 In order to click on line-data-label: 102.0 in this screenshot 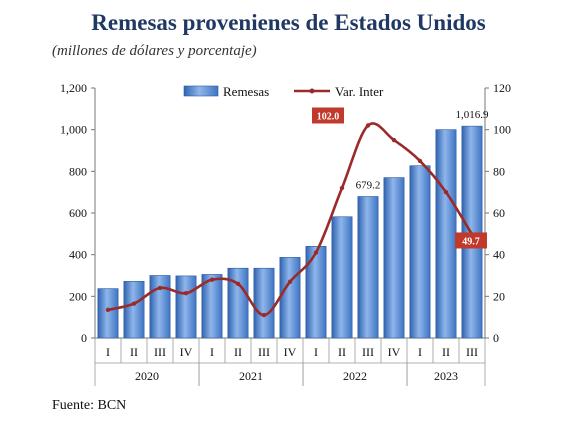, I will do `click(328, 117)`.